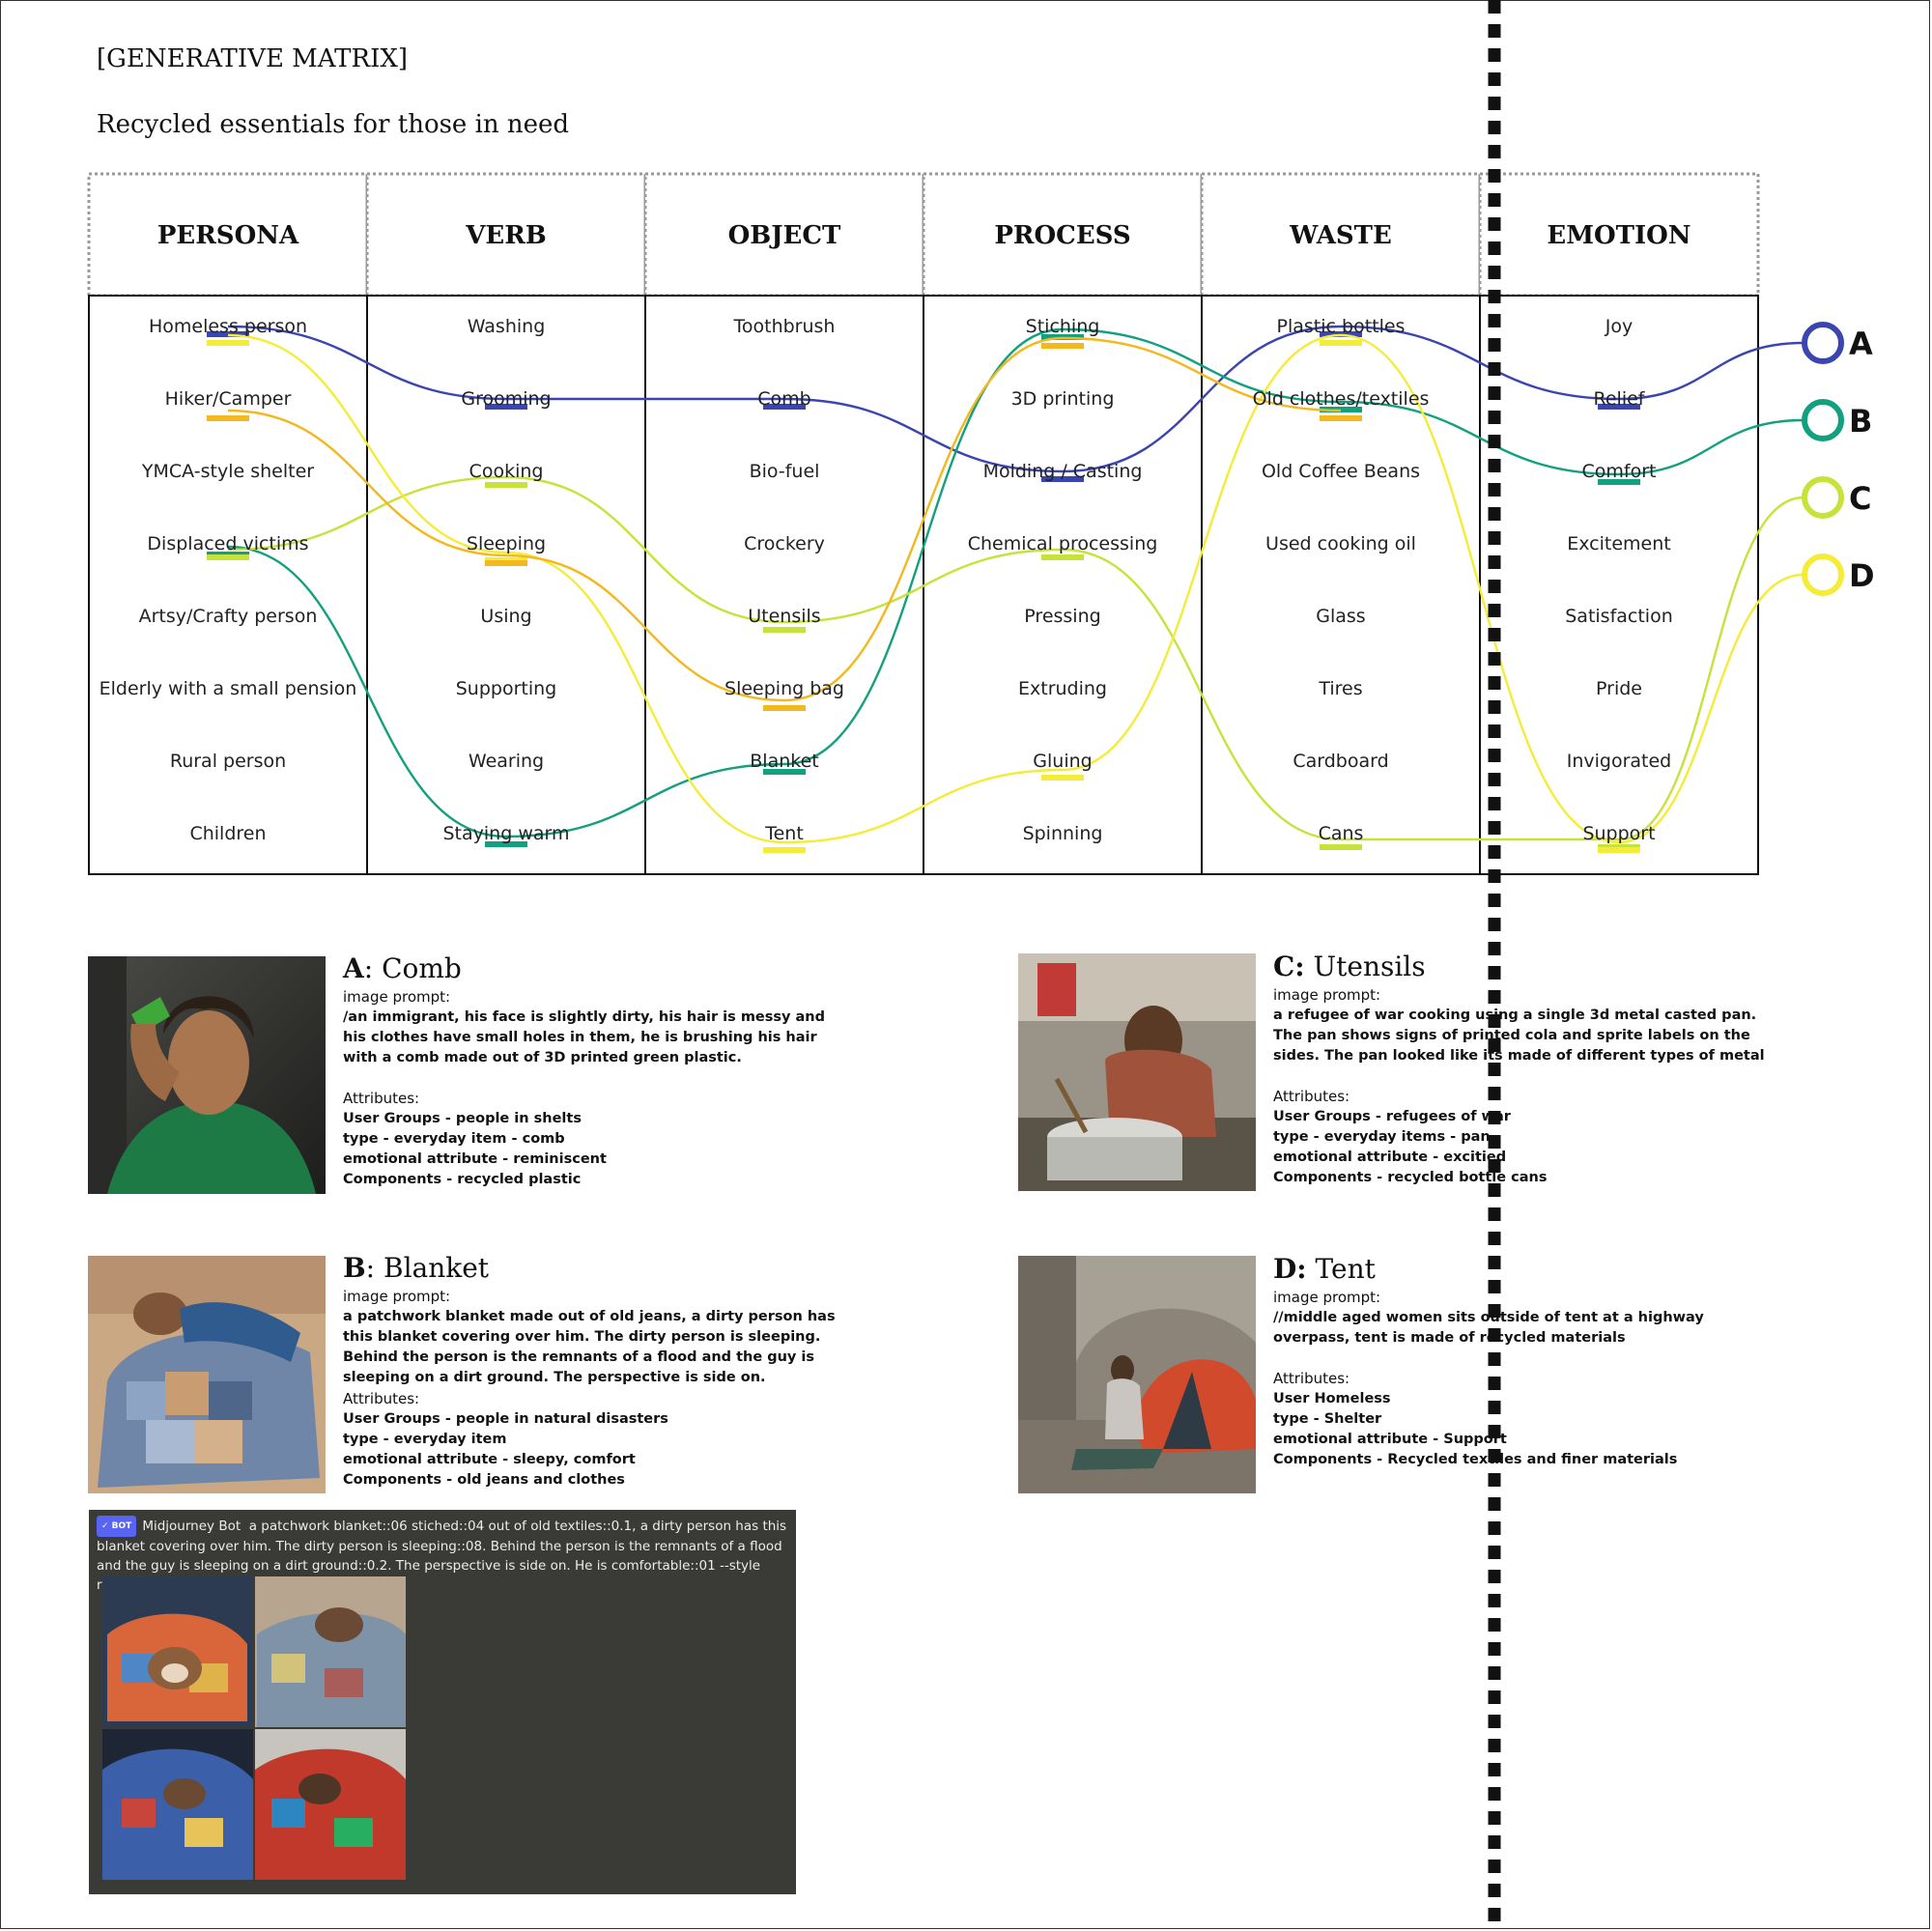 The width and height of the screenshot is (1932, 1931). I want to click on page-heading: [GENERATIVE MATRIX], so click(253, 58).